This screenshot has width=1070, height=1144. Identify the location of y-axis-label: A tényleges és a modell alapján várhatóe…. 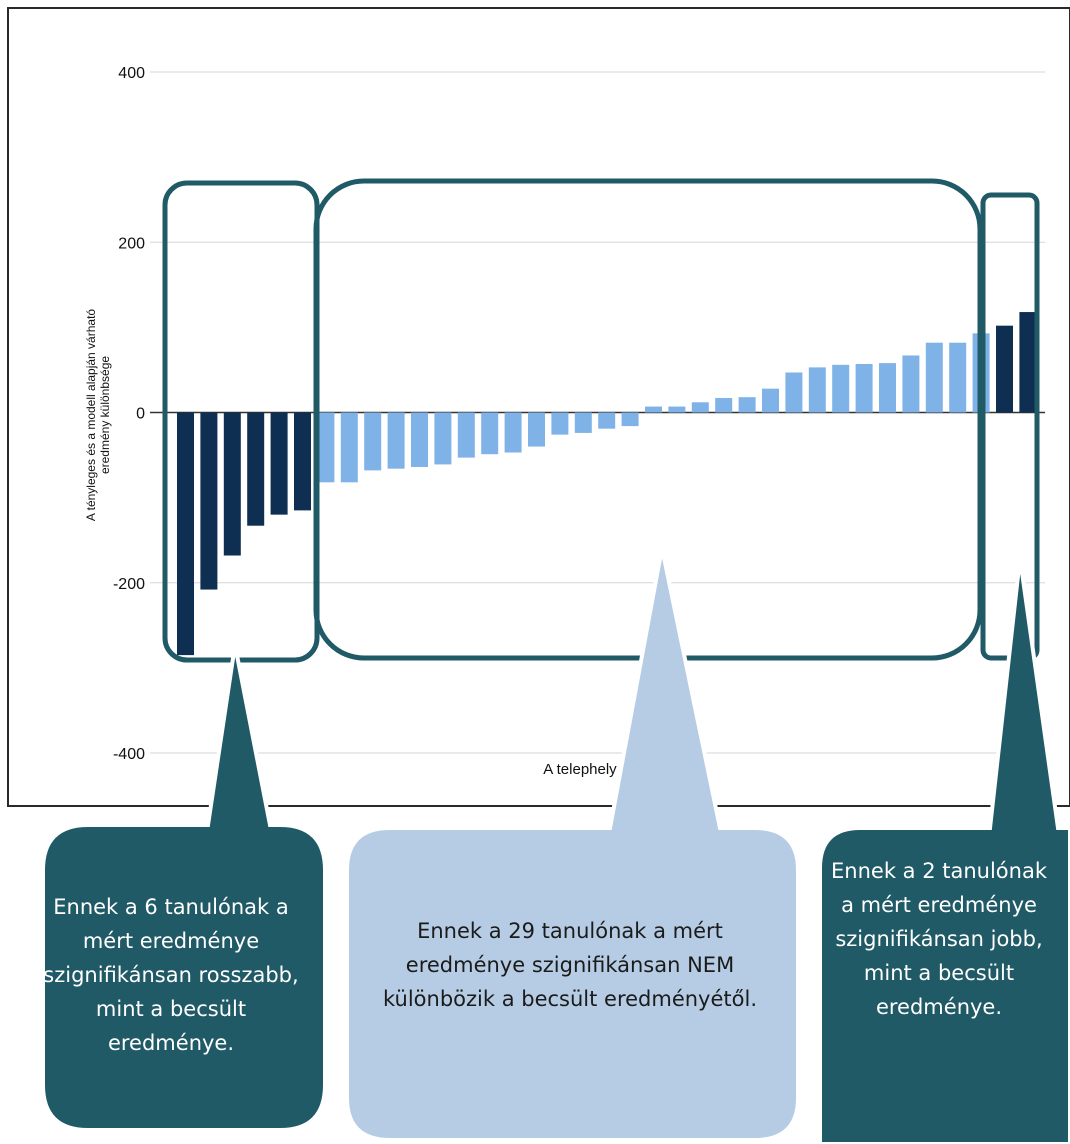
(98, 415).